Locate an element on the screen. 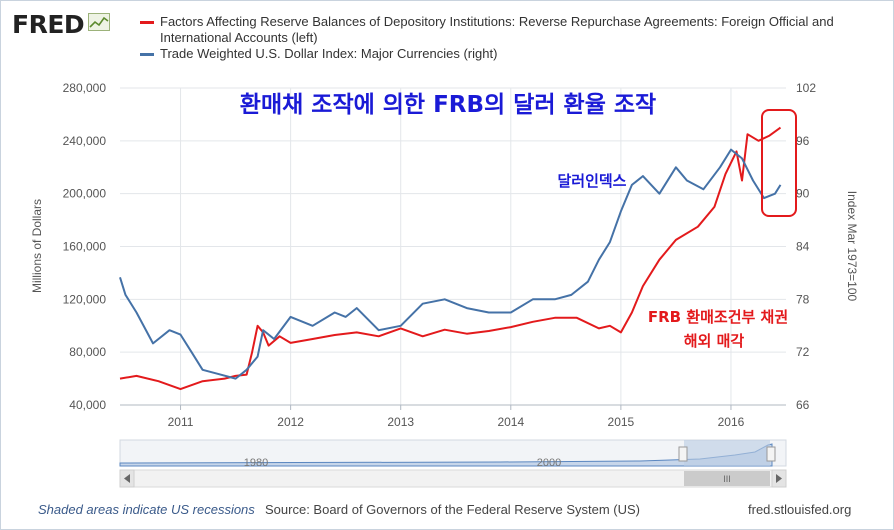 The width and height of the screenshot is (894, 530). footer-url: fred.stlouisfed.org is located at coordinates (800, 509).